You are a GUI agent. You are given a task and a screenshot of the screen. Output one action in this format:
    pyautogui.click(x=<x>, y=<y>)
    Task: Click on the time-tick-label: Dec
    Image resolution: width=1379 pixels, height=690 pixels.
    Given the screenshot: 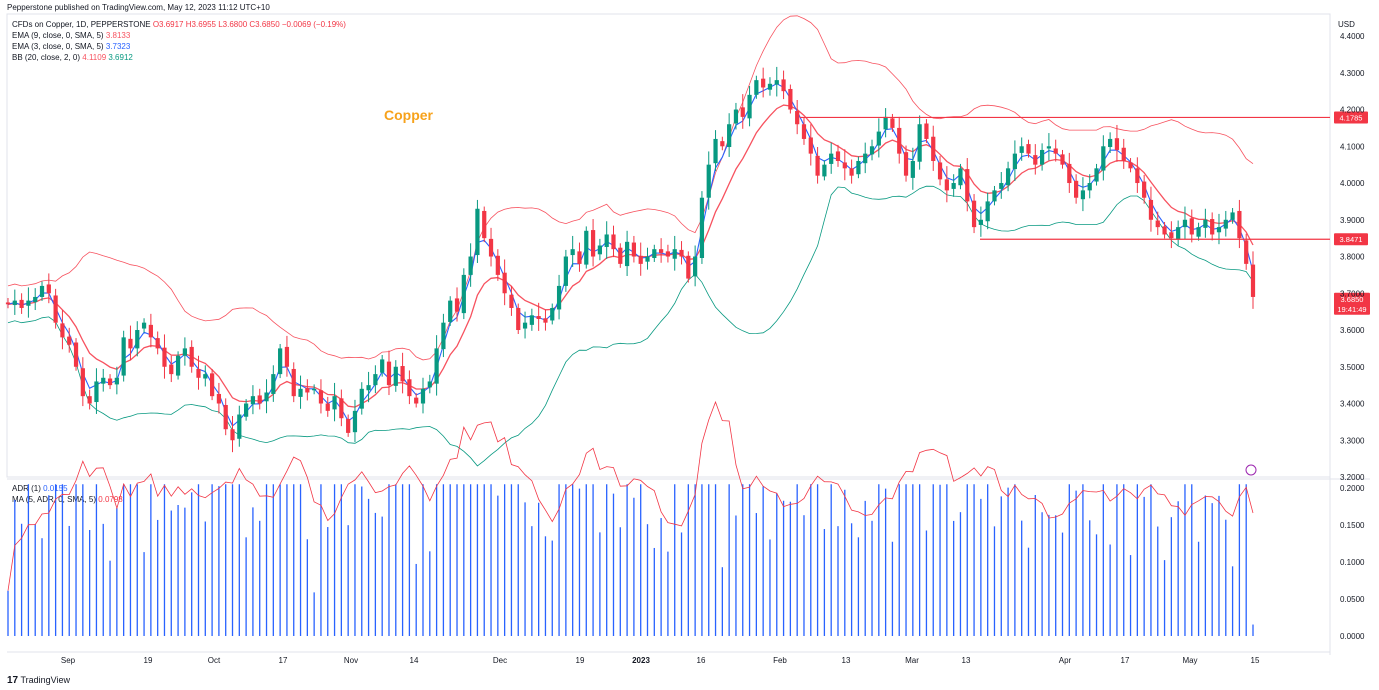 What is the action you would take?
    pyautogui.click(x=500, y=660)
    